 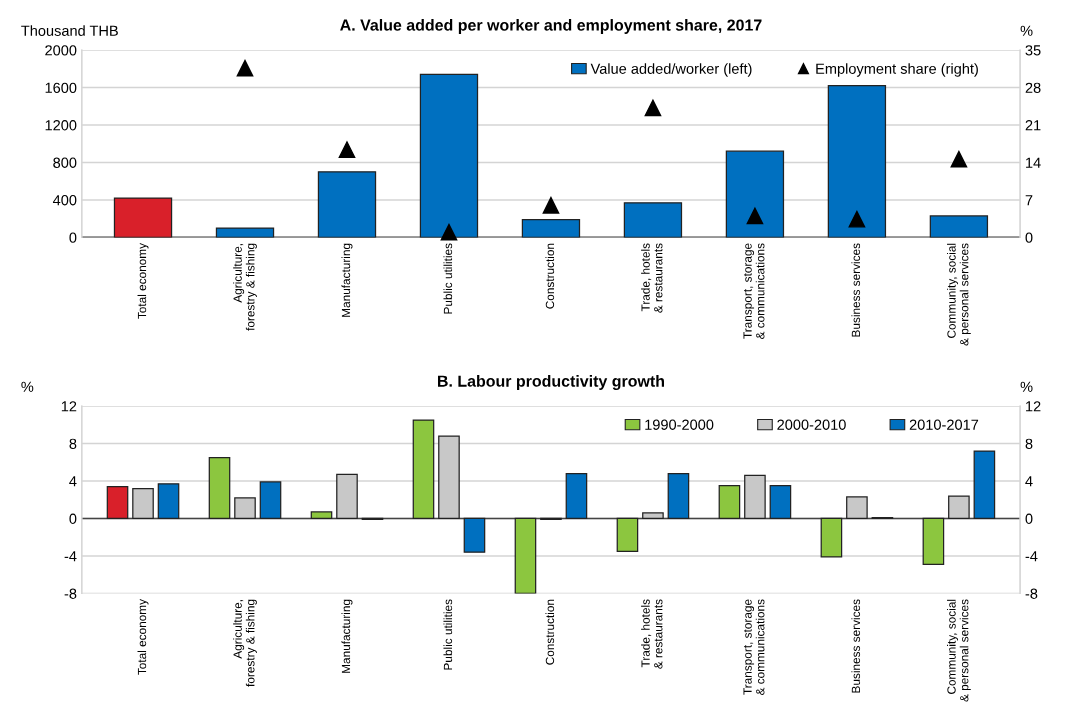 What do you see at coordinates (1031, 556) in the screenshot?
I see `y2-tick-label: -4` at bounding box center [1031, 556].